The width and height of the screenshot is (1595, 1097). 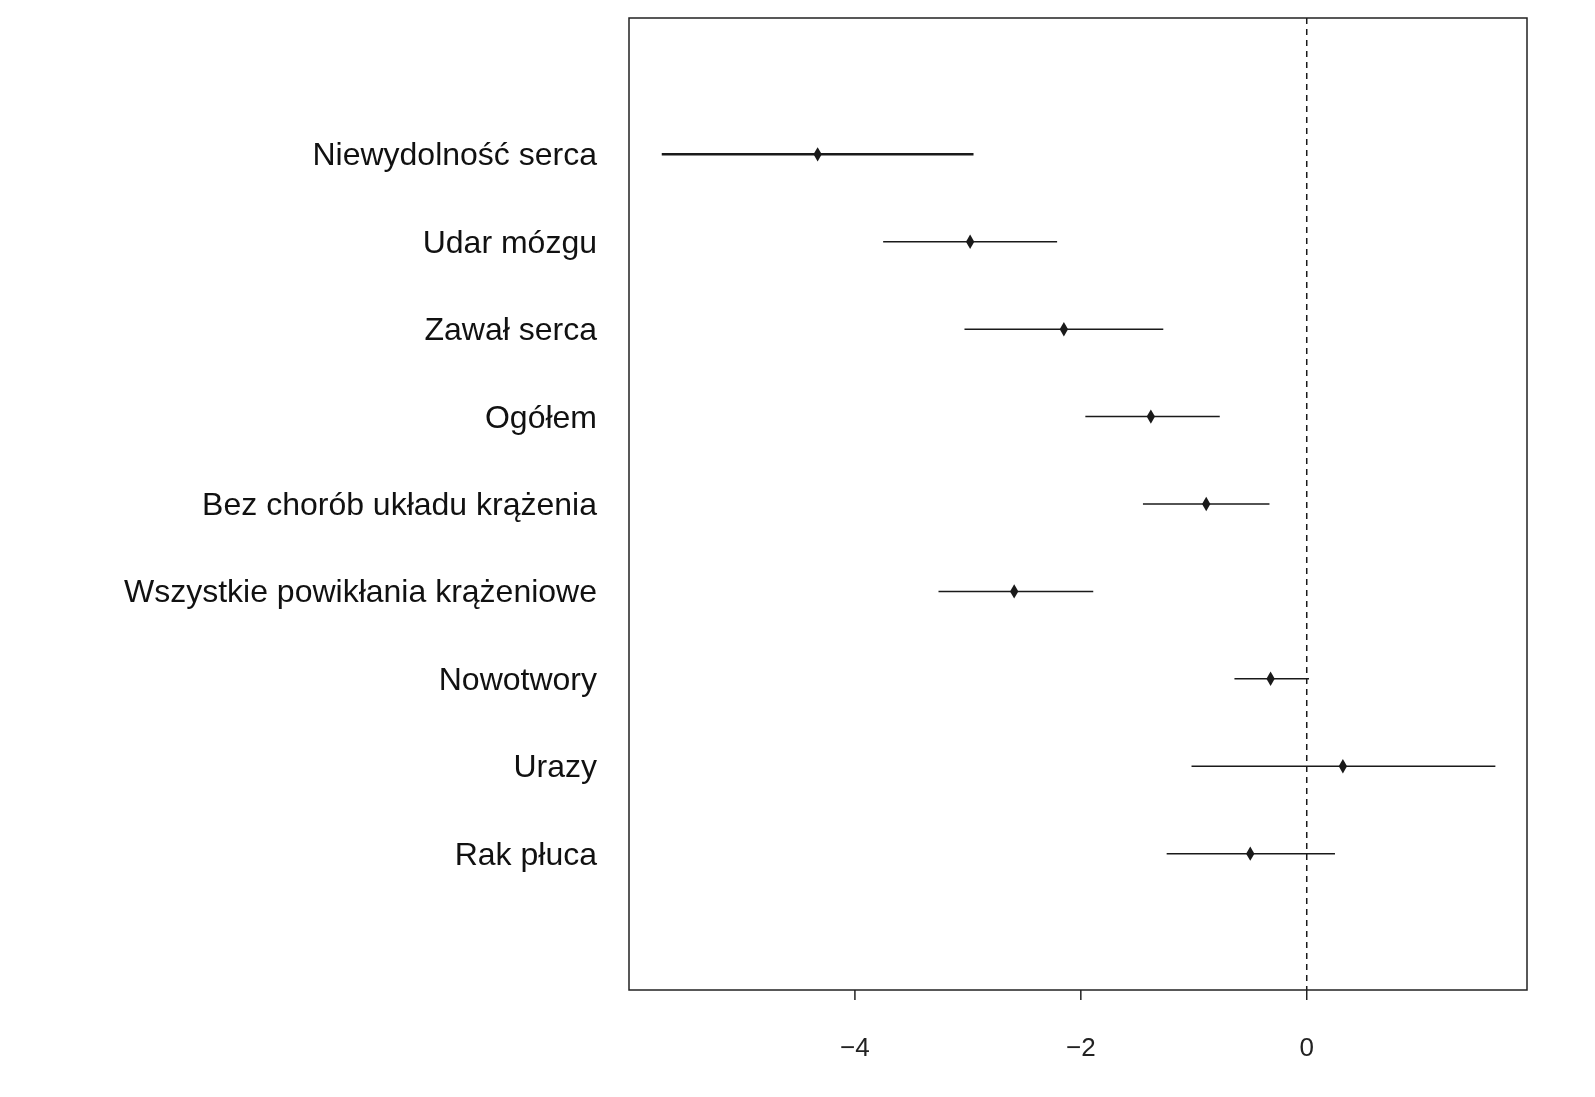 I want to click on x-tick-label: 0, so click(x=1306, y=1047).